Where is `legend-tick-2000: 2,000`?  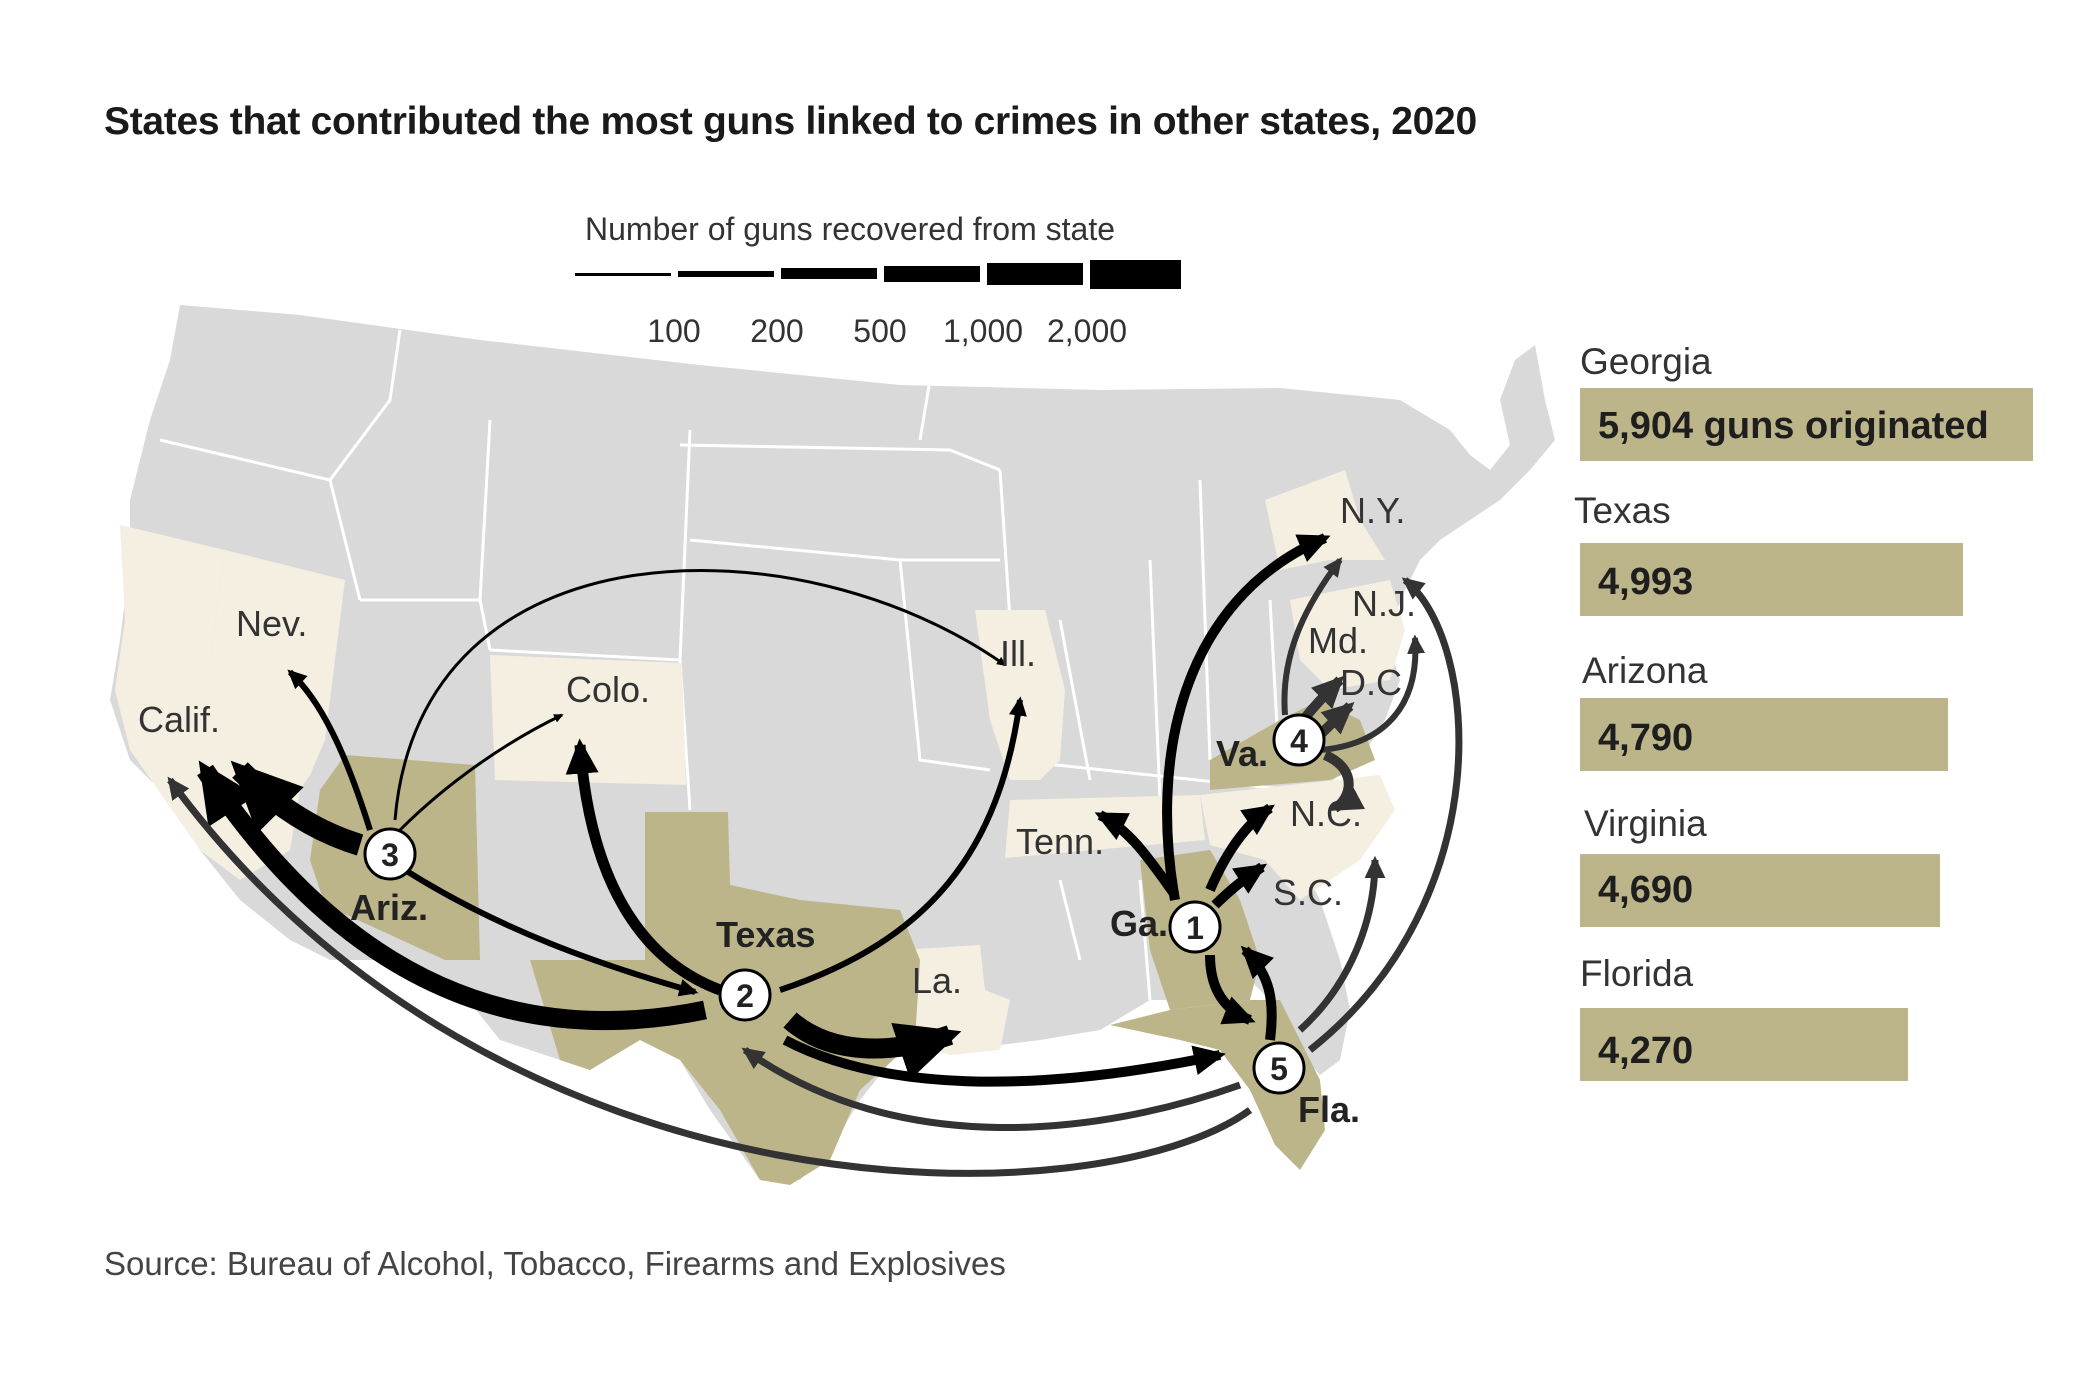
legend-tick-2000: 2,000 is located at coordinates (1087, 331).